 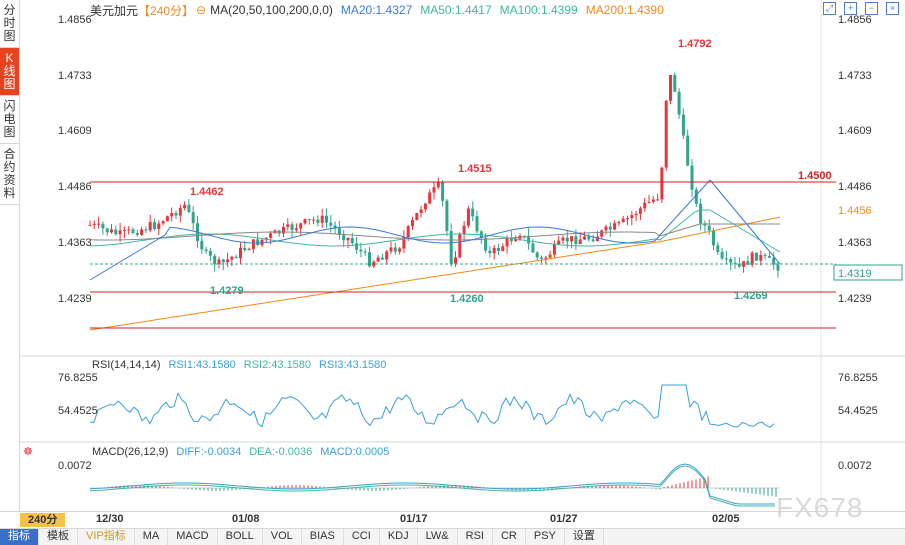 What do you see at coordinates (475, 537) in the screenshot?
I see `indicator-tab: RSI` at bounding box center [475, 537].